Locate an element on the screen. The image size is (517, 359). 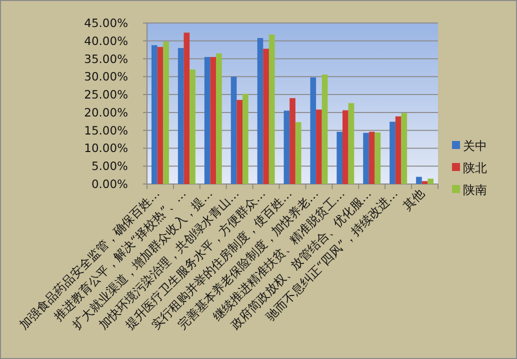
y-tick-label: 10.00% is located at coordinates (106, 148).